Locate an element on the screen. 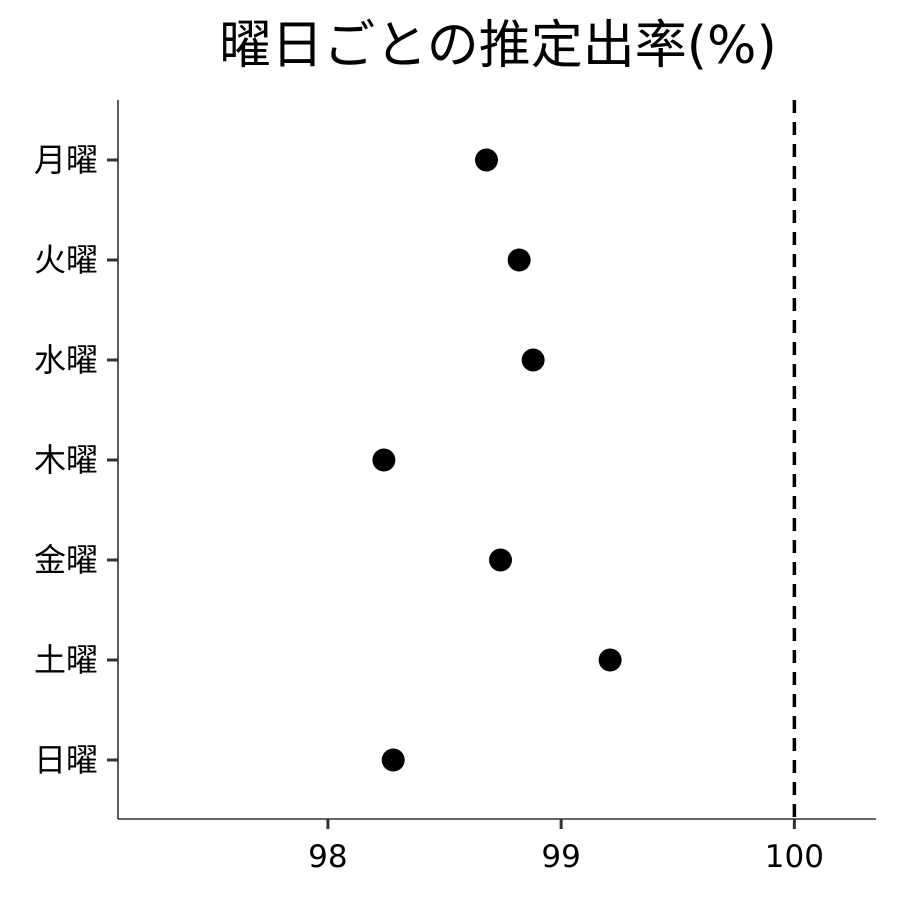 Image resolution: width=900 pixels, height=904 pixels. x-tick-layer: 98 99 100 is located at coordinates (566, 847).